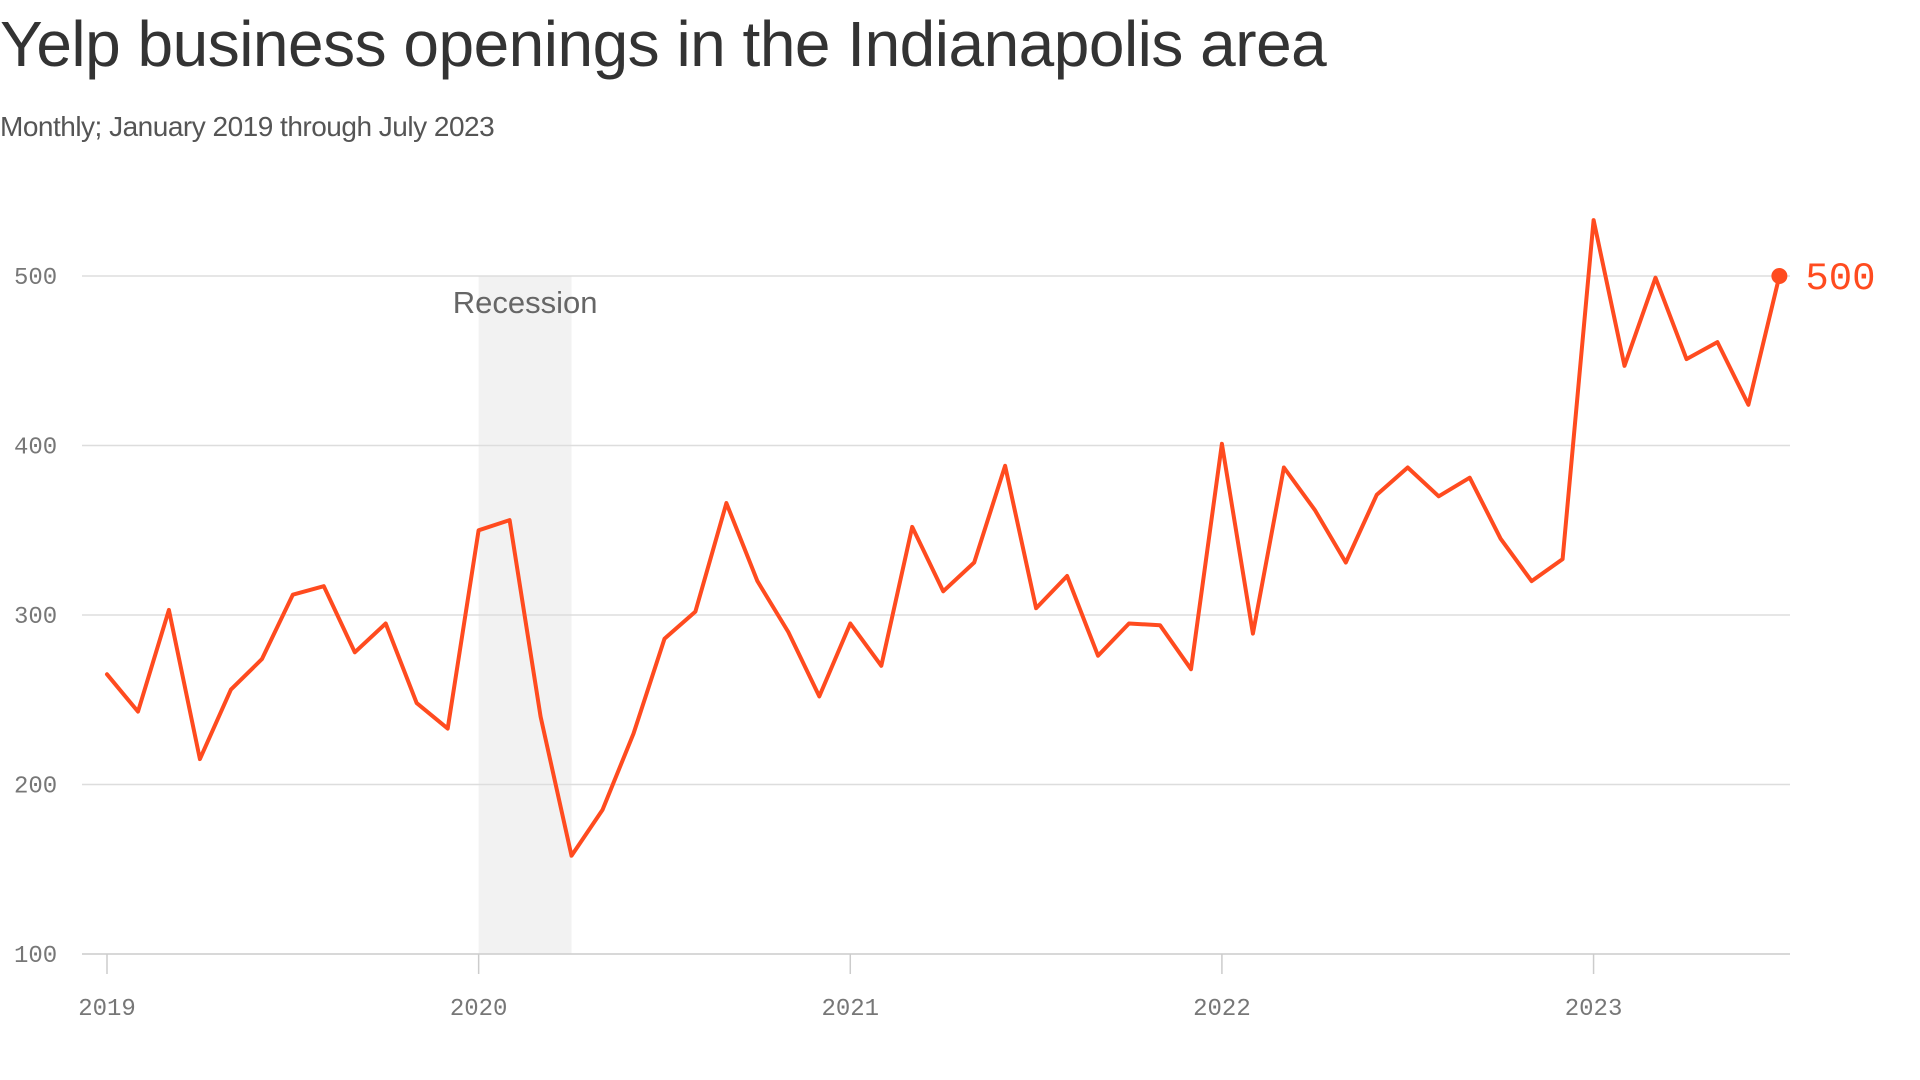  I want to click on x-tick-label: 2019, so click(107, 1009).